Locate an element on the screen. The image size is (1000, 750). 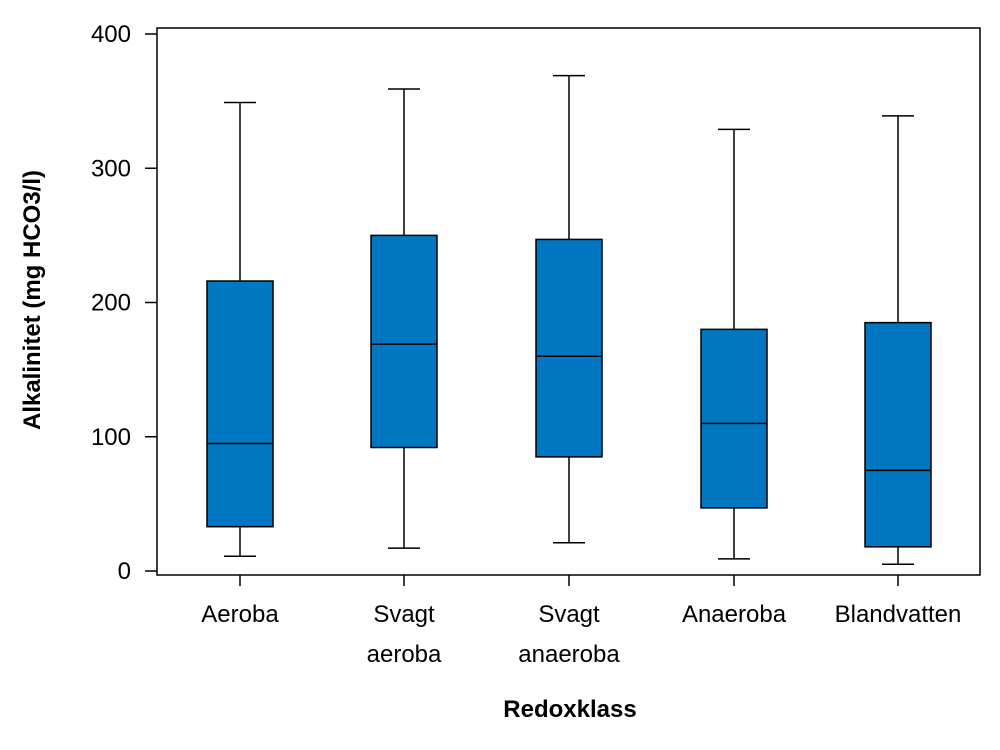
x-category-label: aeroba is located at coordinates (404, 654).